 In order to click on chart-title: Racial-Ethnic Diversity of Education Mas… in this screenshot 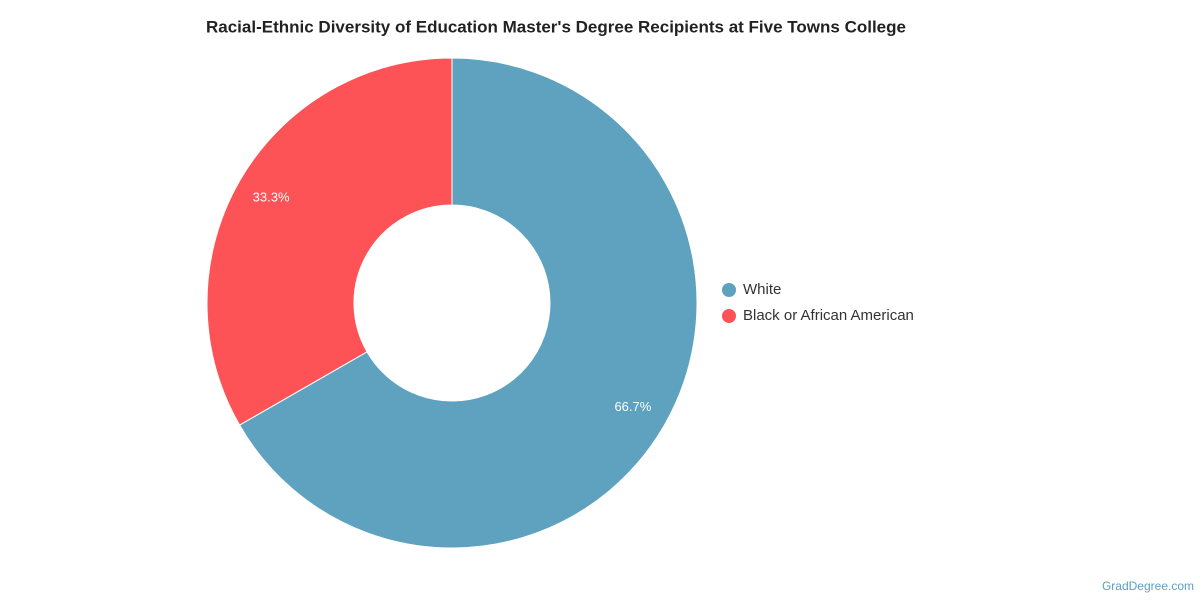, I will do `click(556, 26)`.